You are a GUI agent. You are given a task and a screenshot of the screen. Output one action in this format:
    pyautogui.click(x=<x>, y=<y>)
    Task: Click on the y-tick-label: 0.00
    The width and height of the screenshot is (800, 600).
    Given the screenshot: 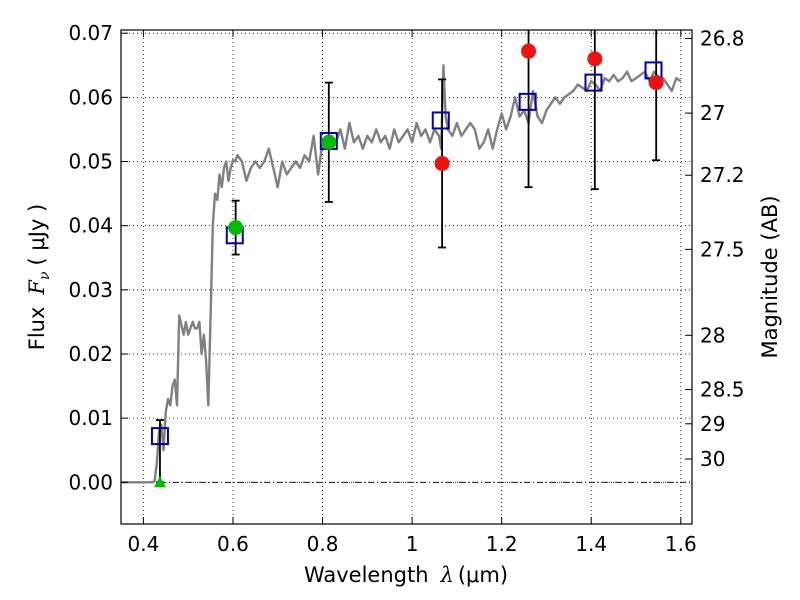 What is the action you would take?
    pyautogui.click(x=90, y=482)
    